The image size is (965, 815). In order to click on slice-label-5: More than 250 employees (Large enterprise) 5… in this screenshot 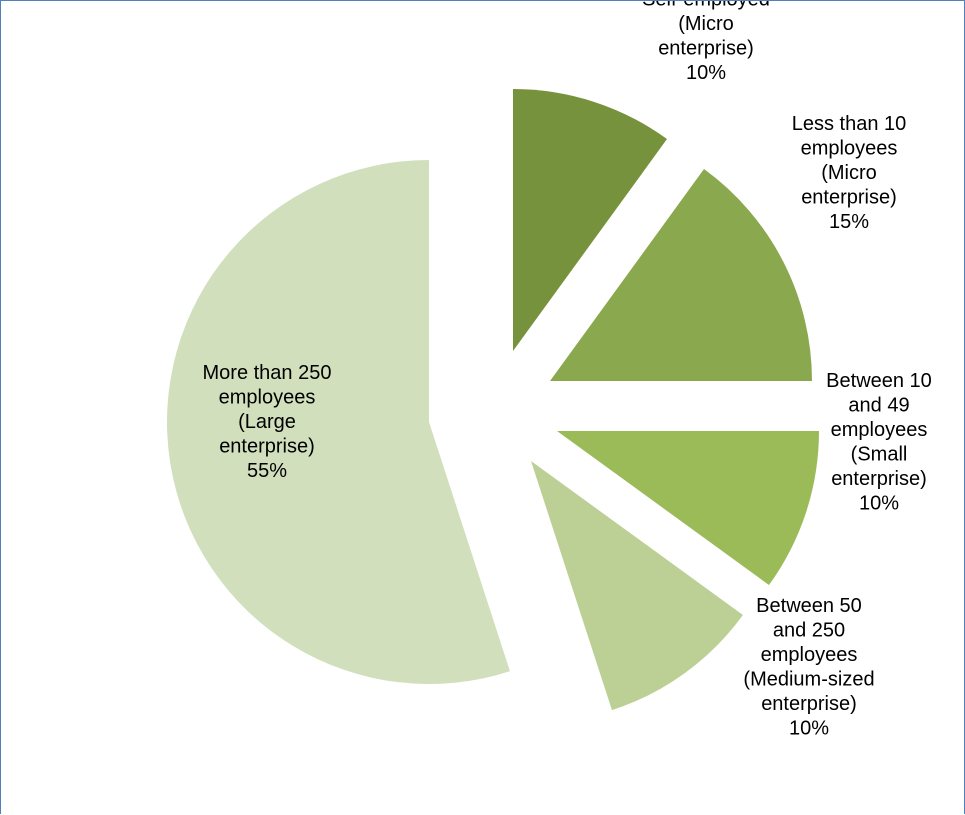, I will do `click(267, 422)`.